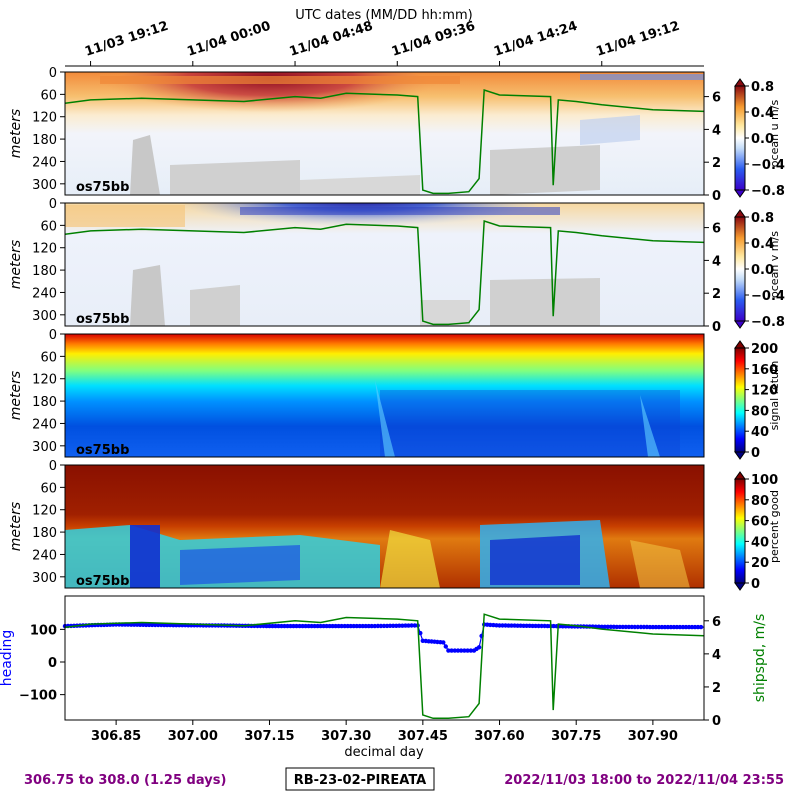  I want to click on colorbar-tick-label: 0.4, so click(762, 244).